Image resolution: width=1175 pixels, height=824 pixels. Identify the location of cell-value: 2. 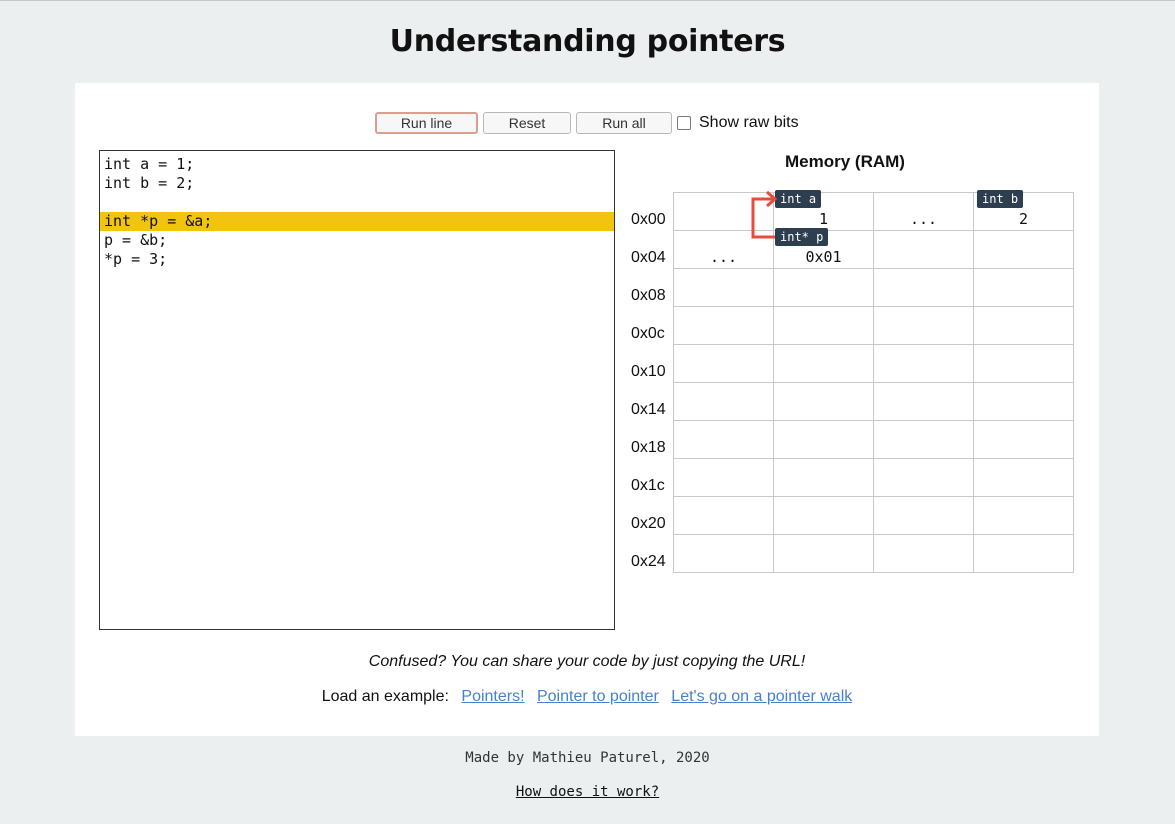
(1023, 219).